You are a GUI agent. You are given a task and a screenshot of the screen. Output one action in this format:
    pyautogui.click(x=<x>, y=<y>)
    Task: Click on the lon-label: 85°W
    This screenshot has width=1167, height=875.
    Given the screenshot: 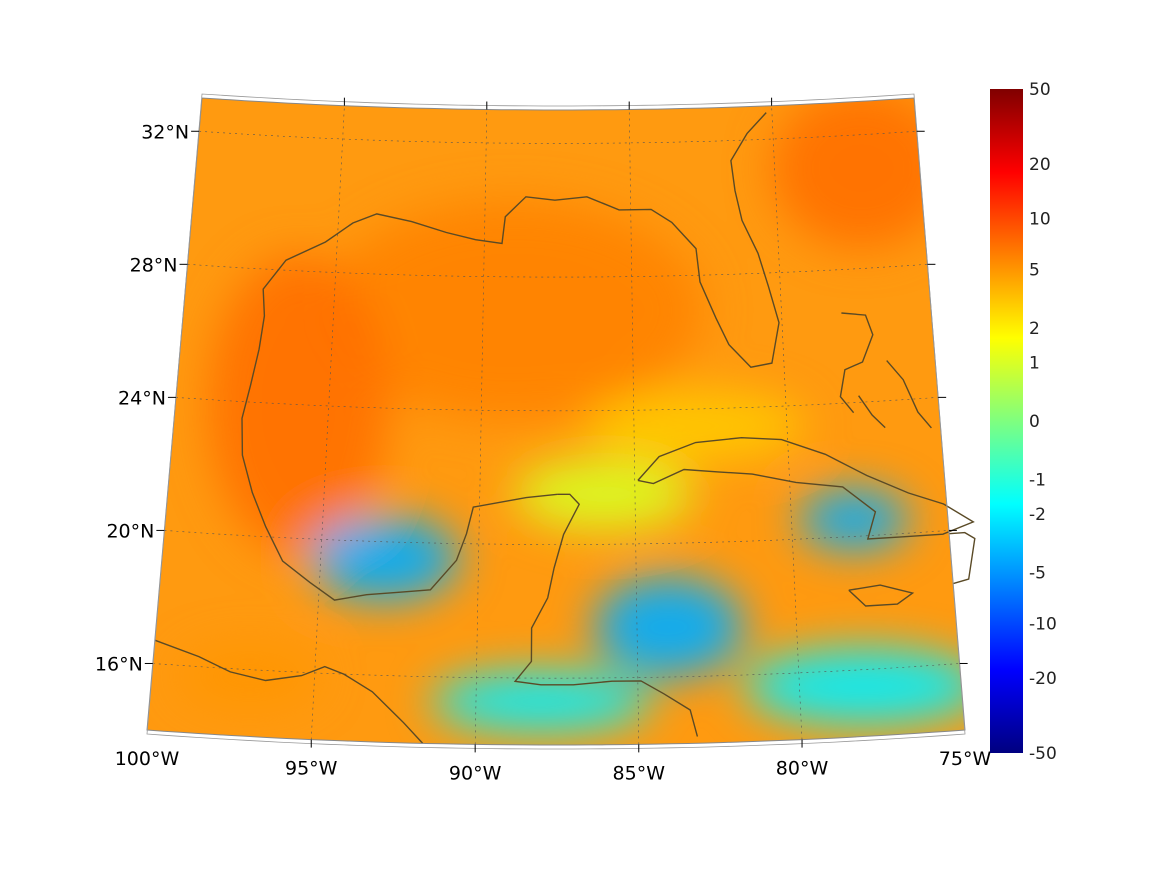 What is the action you would take?
    pyautogui.click(x=639, y=773)
    